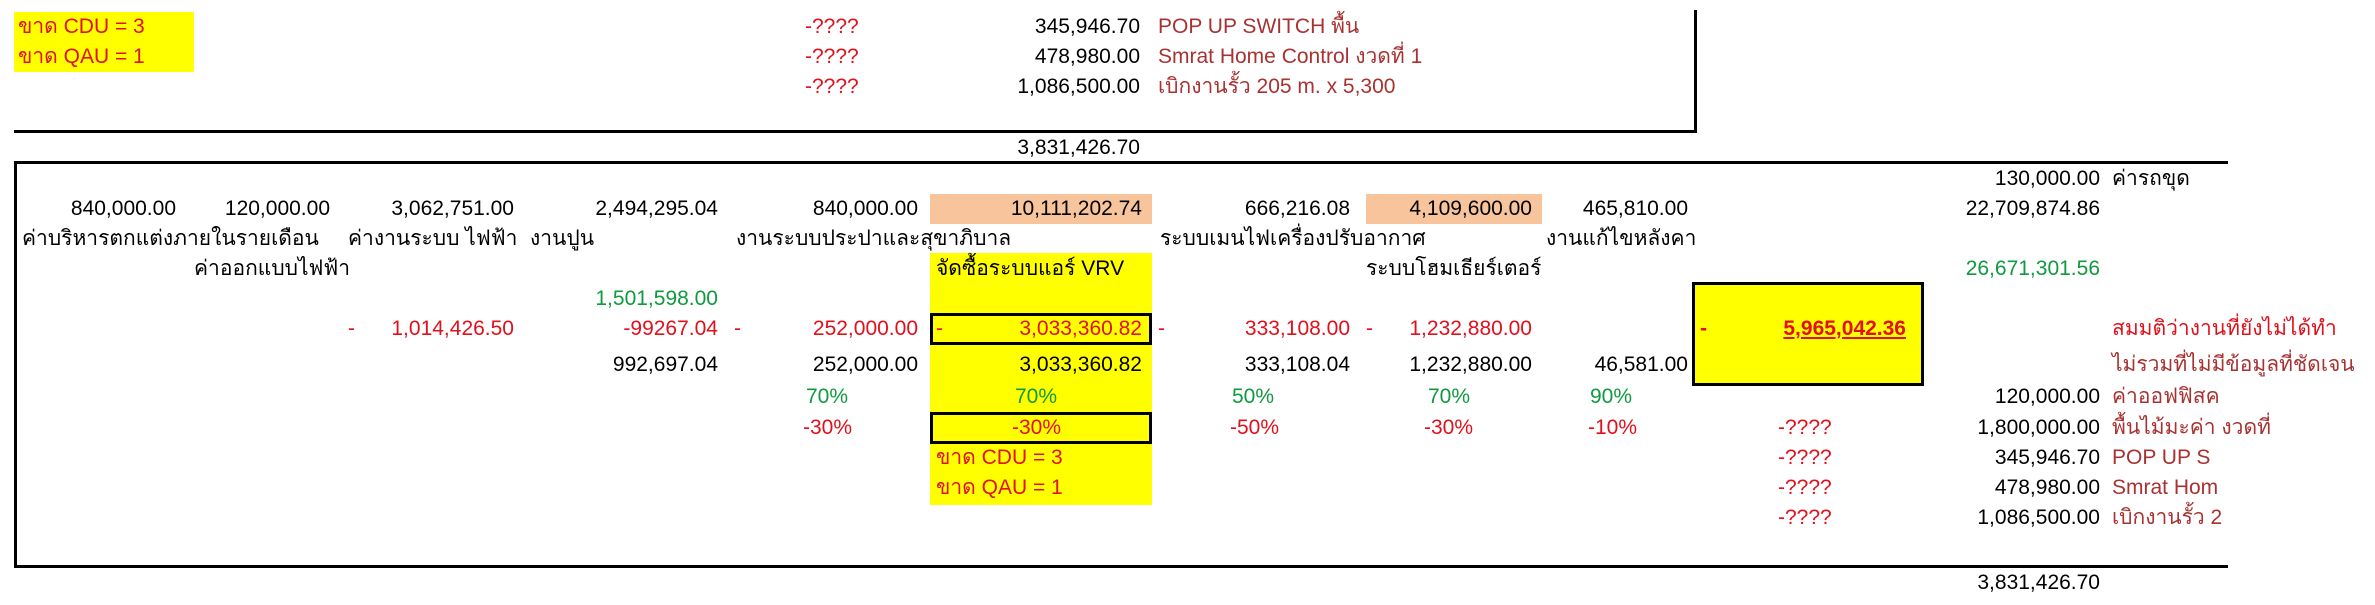 This screenshot has height=605, width=2375. What do you see at coordinates (1641, 364) in the screenshot?
I see `black-c6: 46,581.00` at bounding box center [1641, 364].